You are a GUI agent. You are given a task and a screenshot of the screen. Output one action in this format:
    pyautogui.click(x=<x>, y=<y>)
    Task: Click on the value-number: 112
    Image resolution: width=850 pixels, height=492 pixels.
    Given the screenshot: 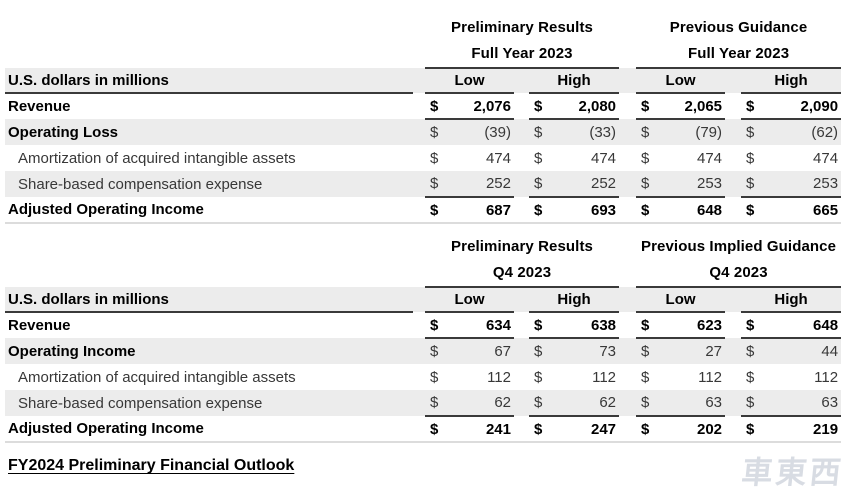 What is the action you would take?
    pyautogui.click(x=826, y=377)
    